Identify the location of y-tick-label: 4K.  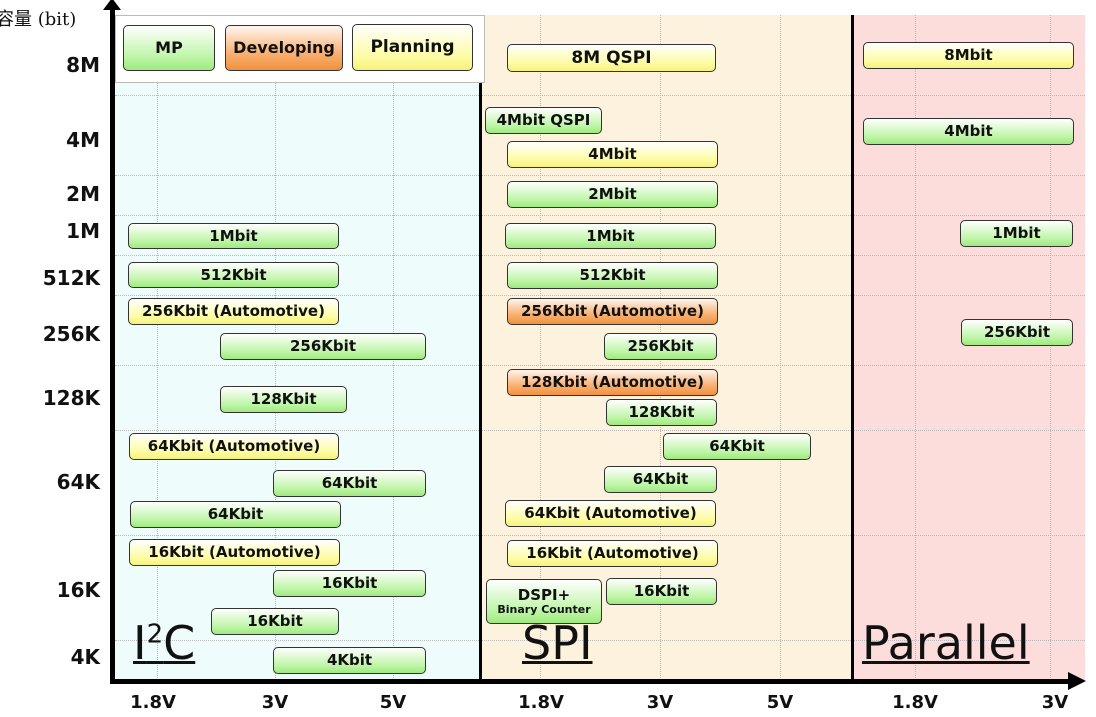
(85, 657).